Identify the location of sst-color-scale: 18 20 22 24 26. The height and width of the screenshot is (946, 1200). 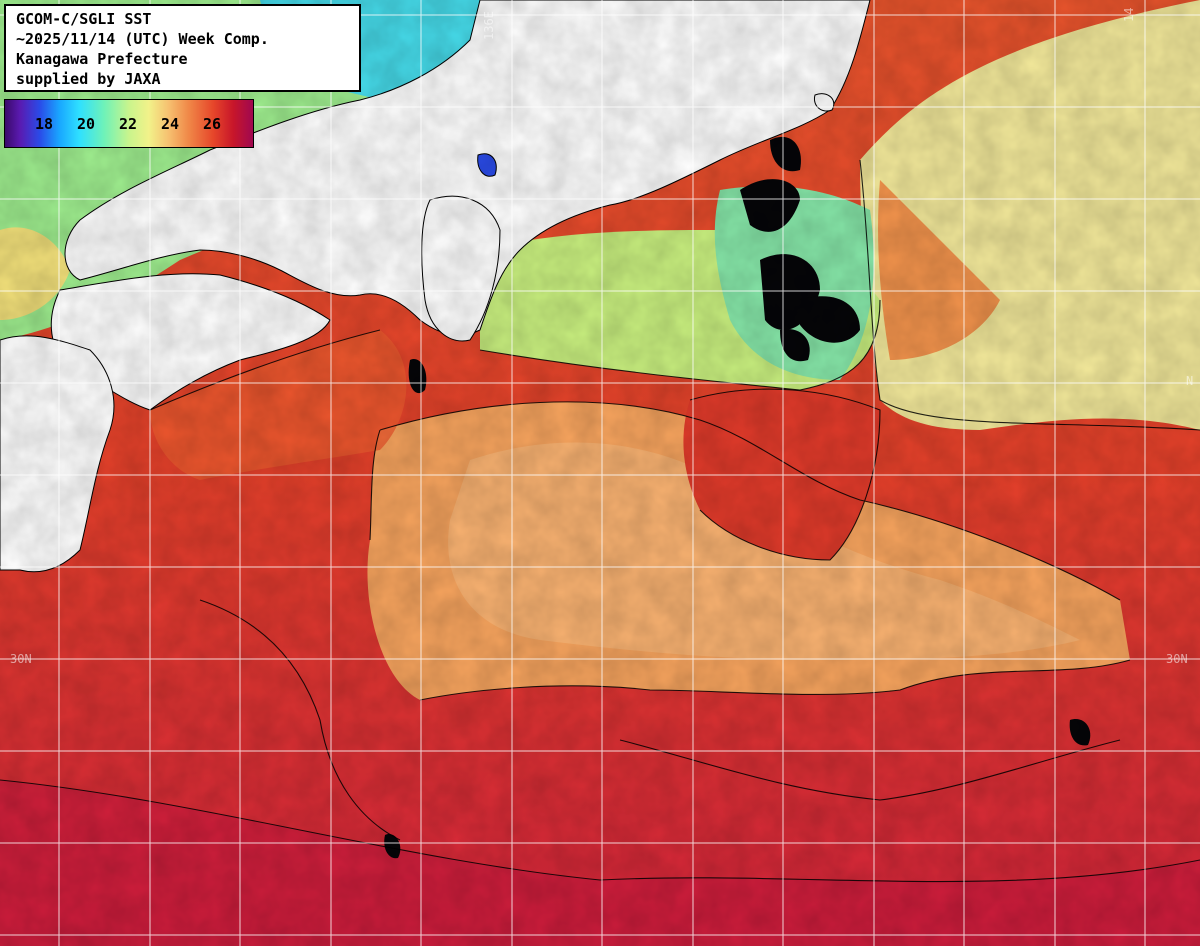
(129, 123).